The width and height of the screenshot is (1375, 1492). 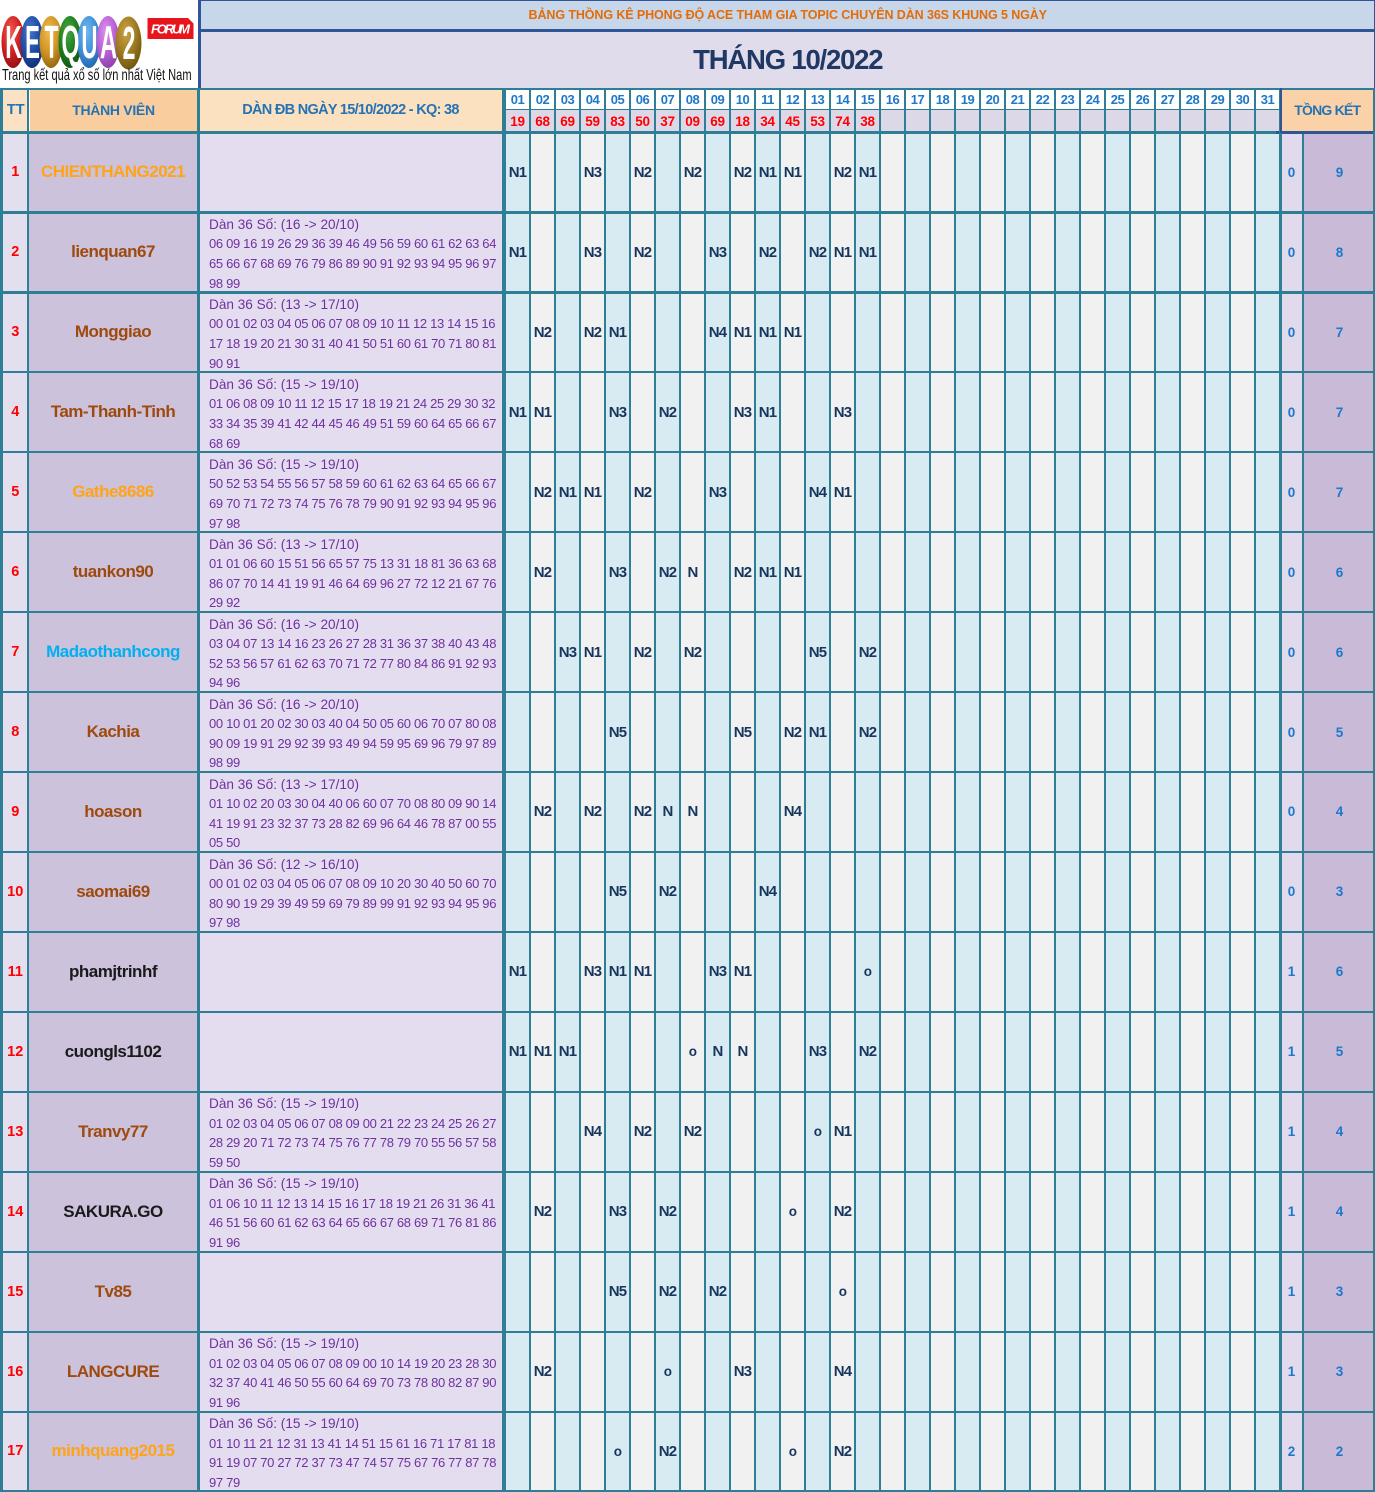 I want to click on svg-text:Trang kết quả xổ số lớn nhất V: Trang kết quả xổ số lớn nhất Việt Nam, so click(x=97, y=74).